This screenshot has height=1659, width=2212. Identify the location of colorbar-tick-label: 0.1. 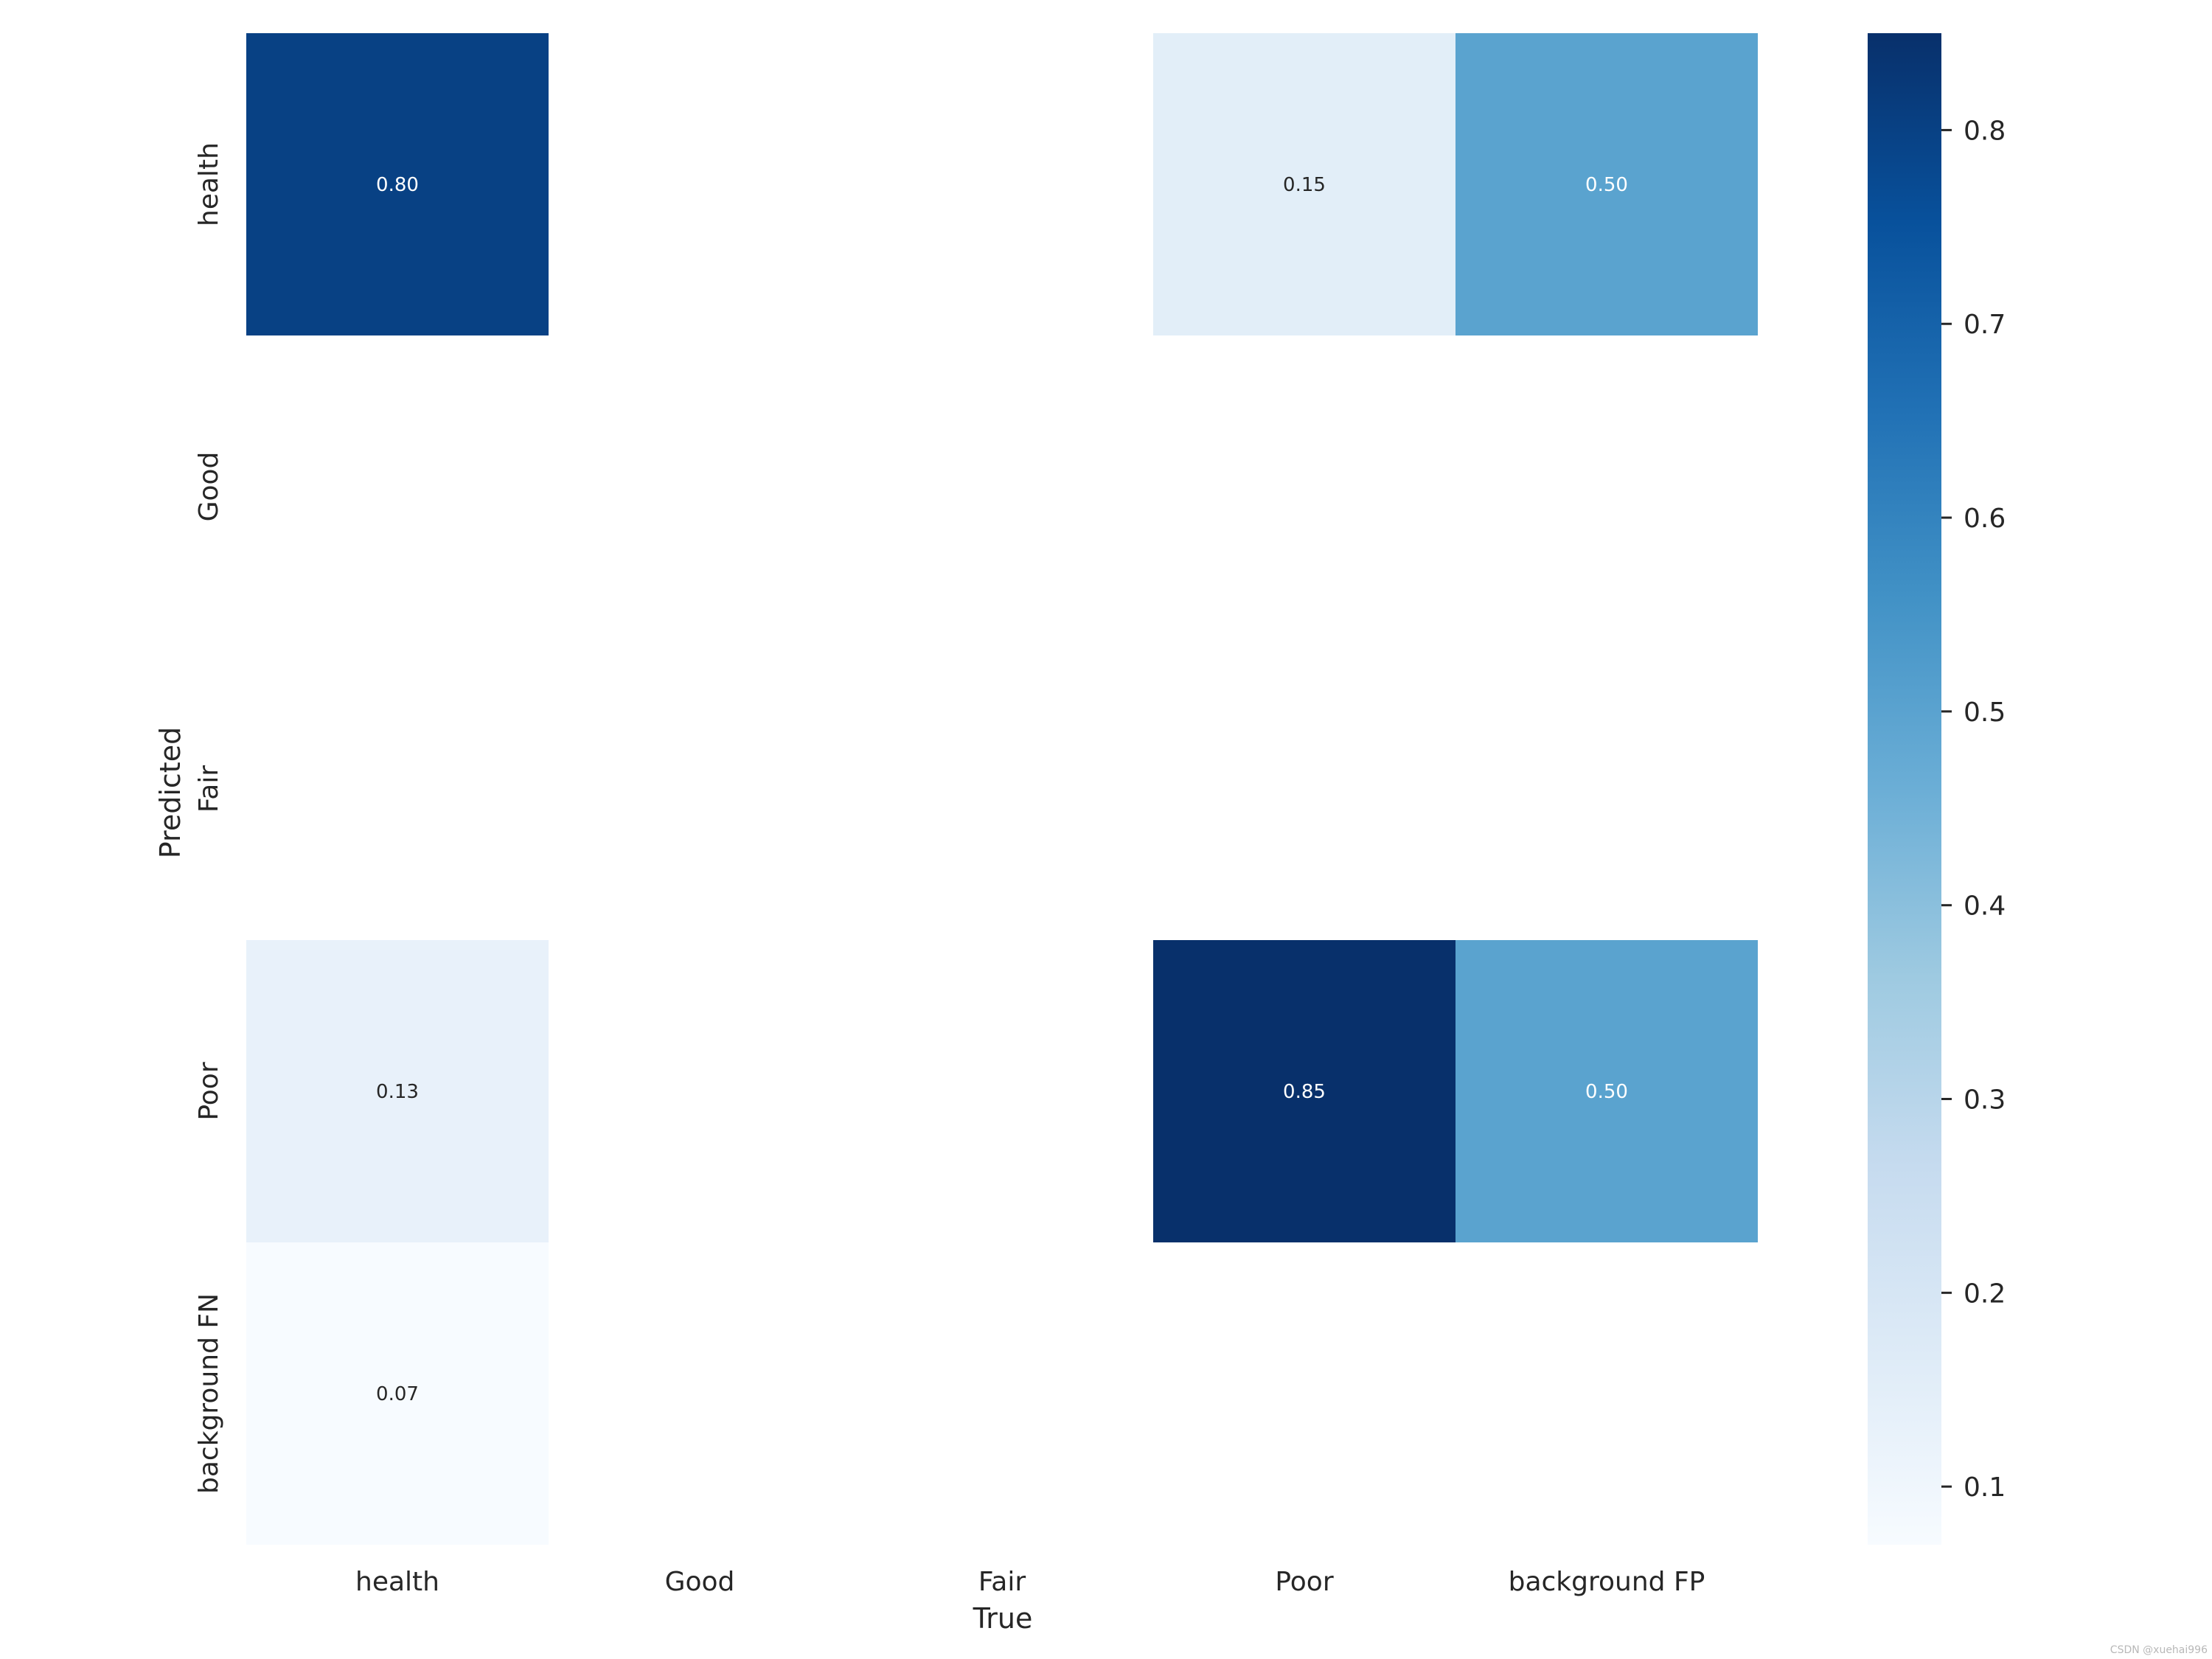
(1985, 1487).